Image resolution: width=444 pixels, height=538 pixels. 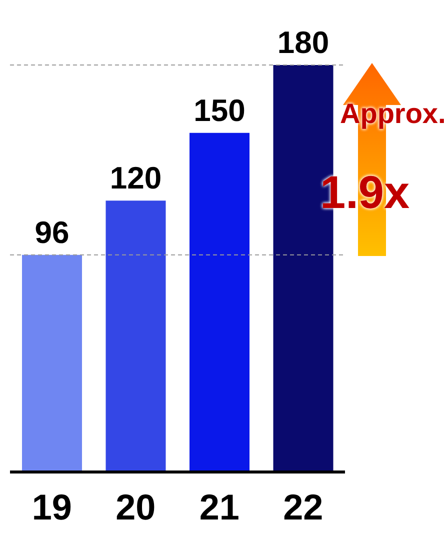 I want to click on x-tick-label: 21, so click(x=219, y=507).